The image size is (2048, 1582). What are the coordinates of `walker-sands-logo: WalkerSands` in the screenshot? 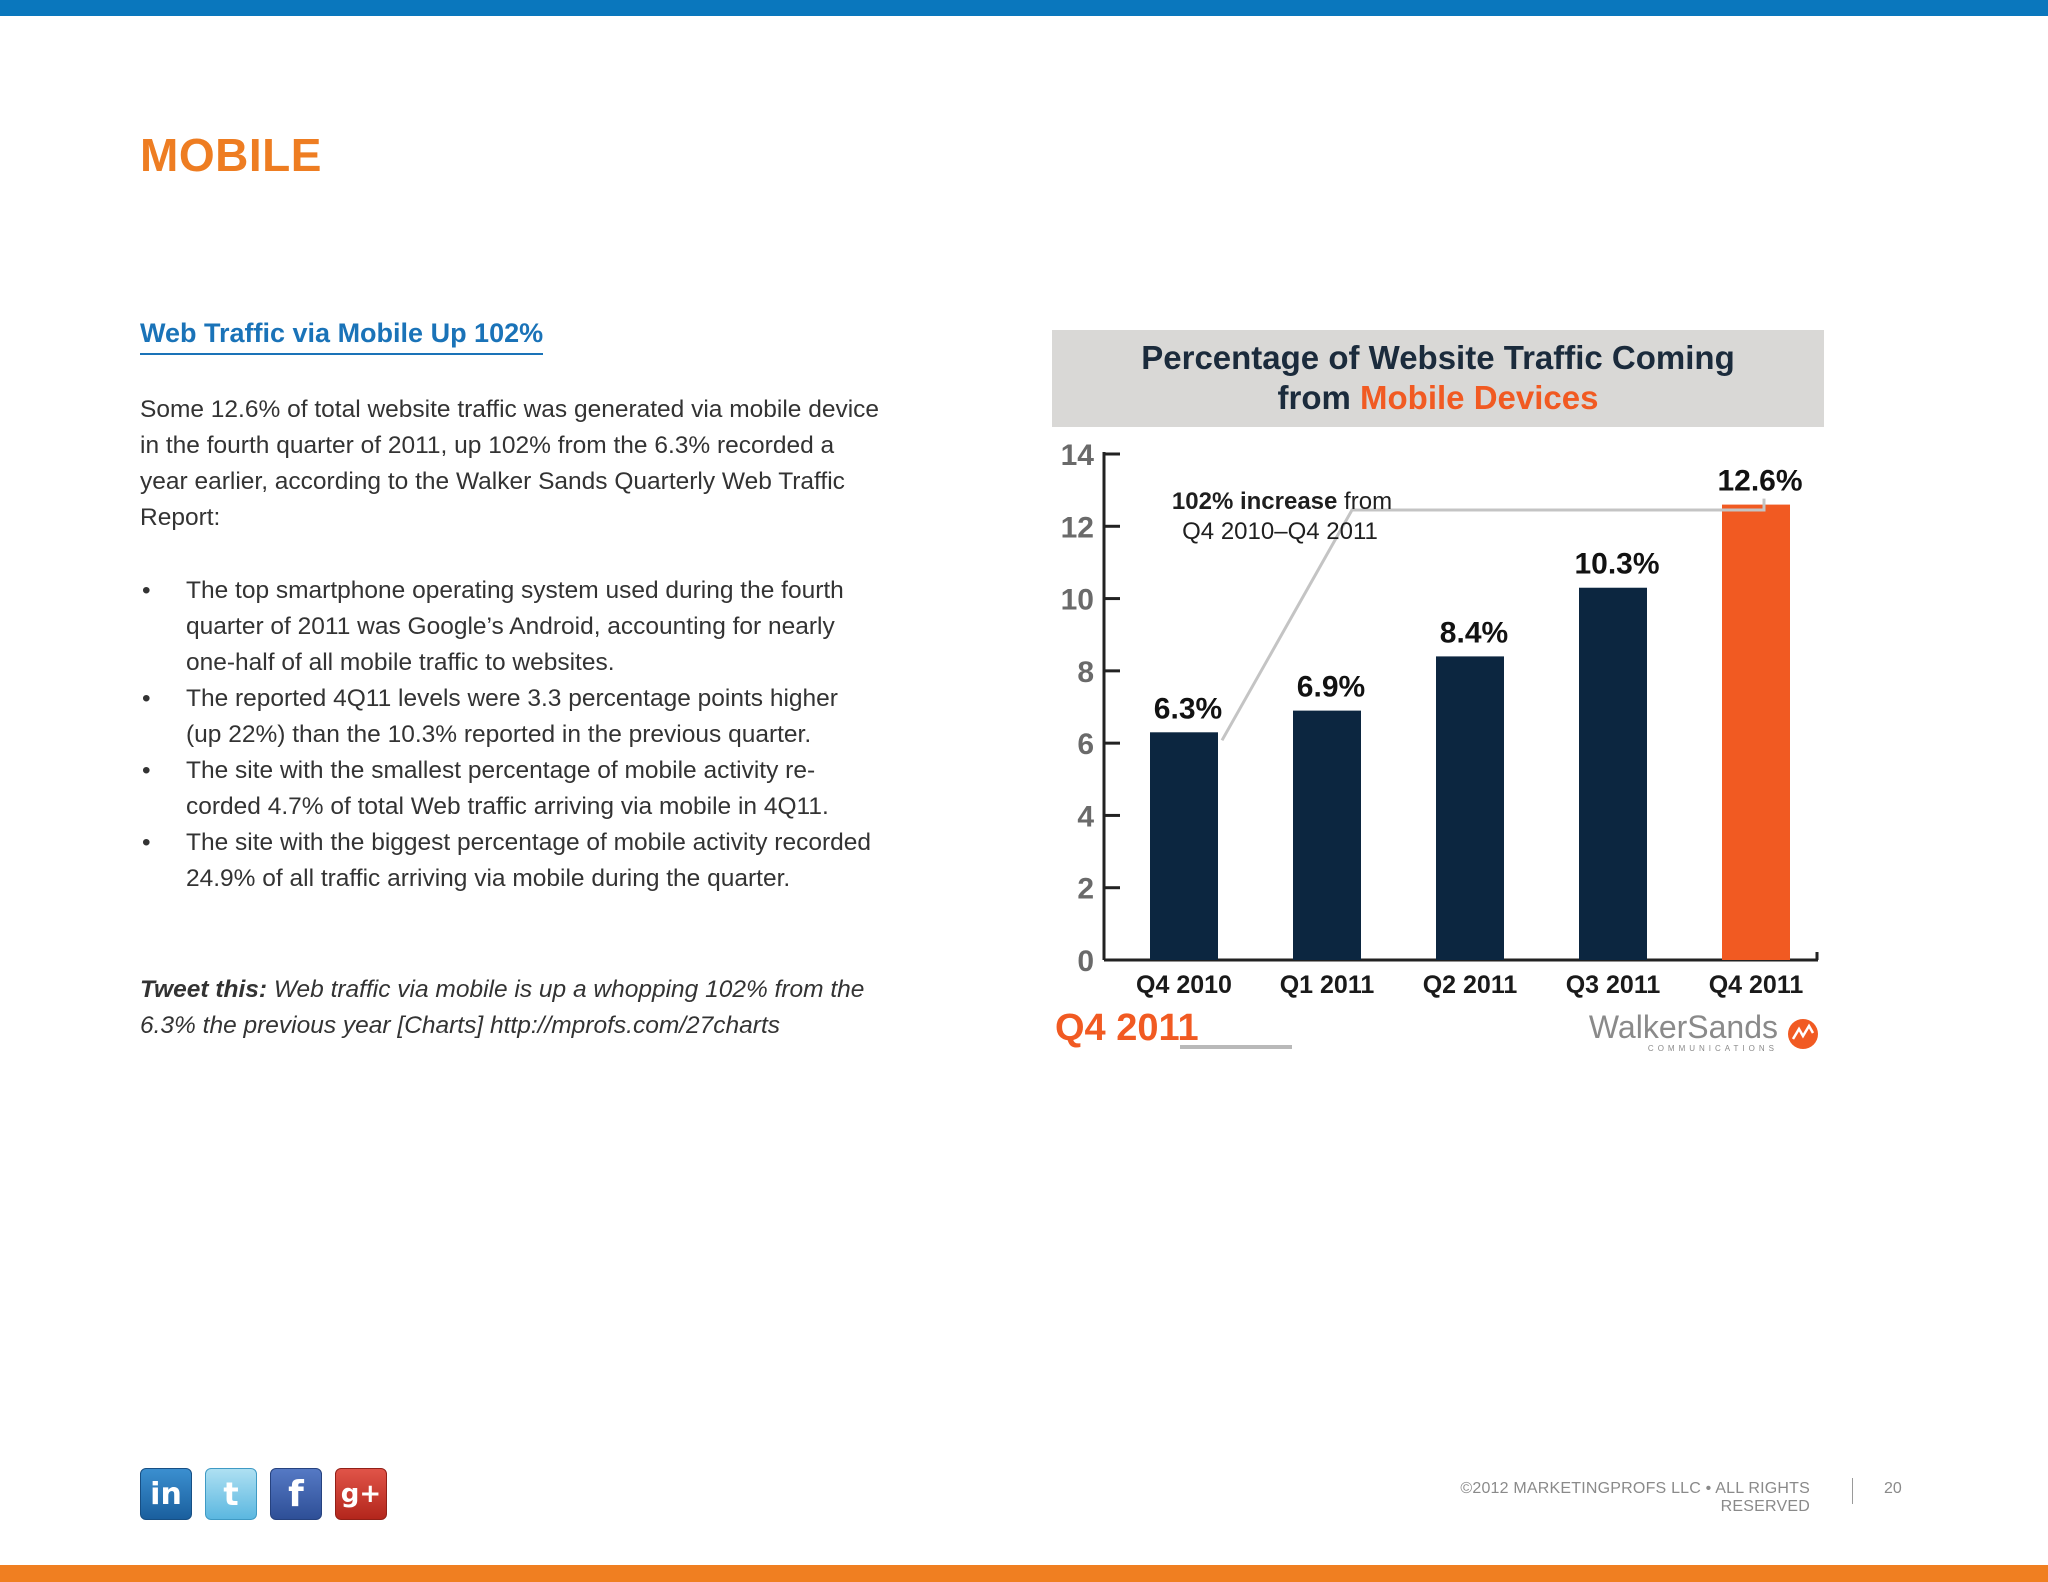 It's located at (1683, 1027).